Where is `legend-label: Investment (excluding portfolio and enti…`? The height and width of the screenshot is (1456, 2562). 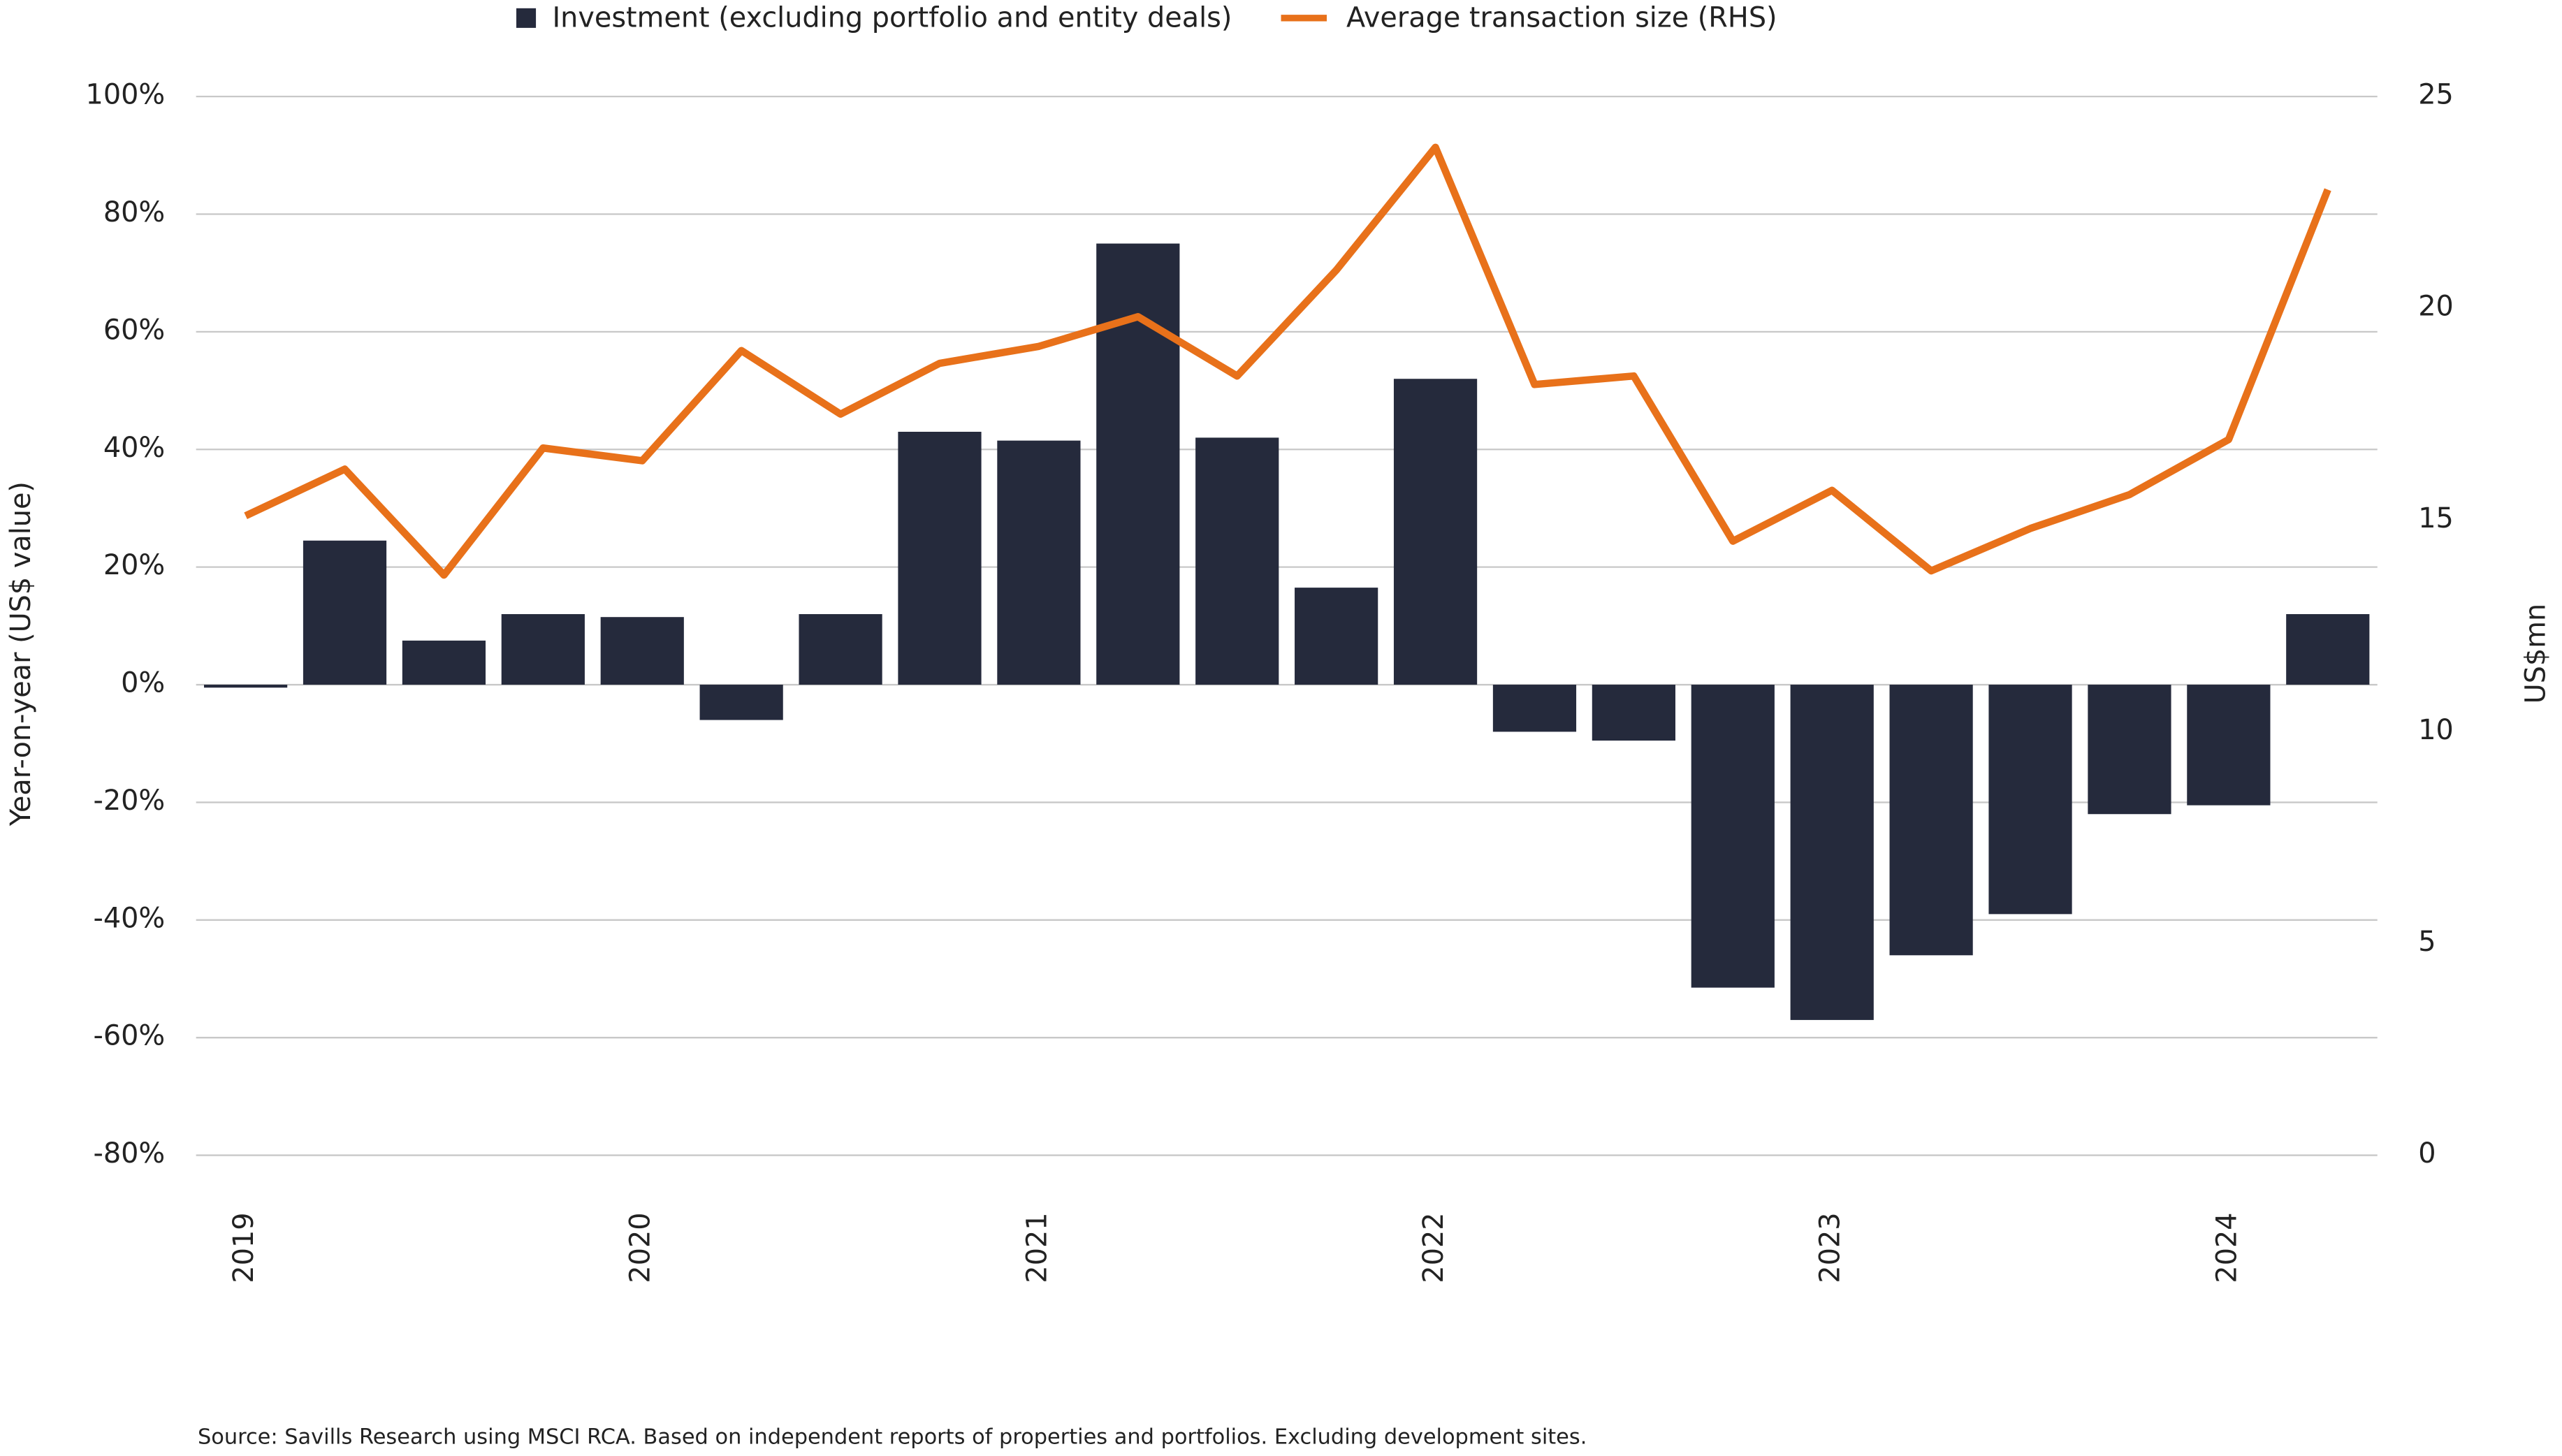 legend-label: Investment (excluding portfolio and enti… is located at coordinates (892, 18).